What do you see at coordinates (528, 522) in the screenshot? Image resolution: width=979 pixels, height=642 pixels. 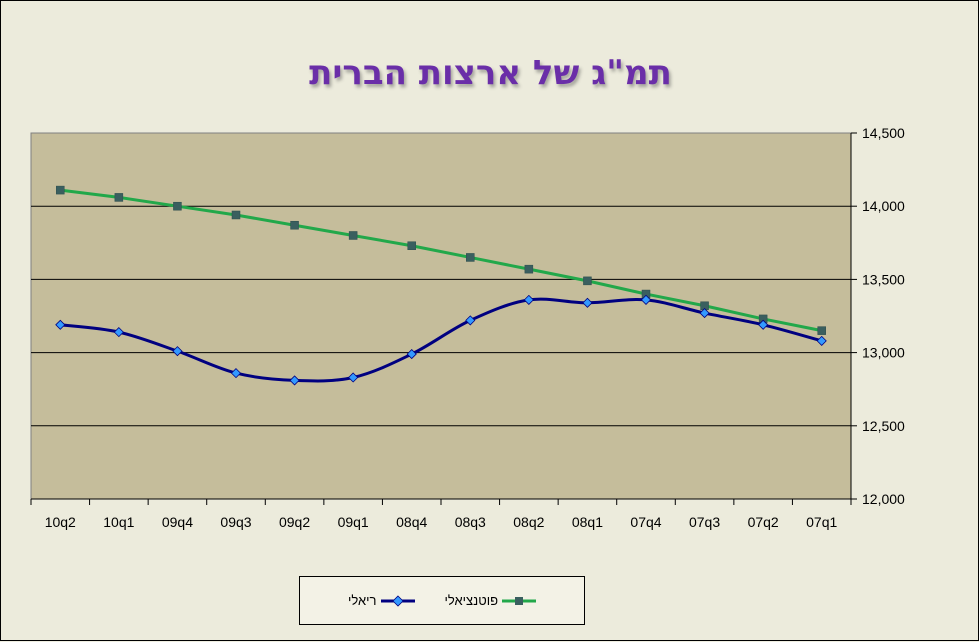 I see `x-tick-label: 08q2` at bounding box center [528, 522].